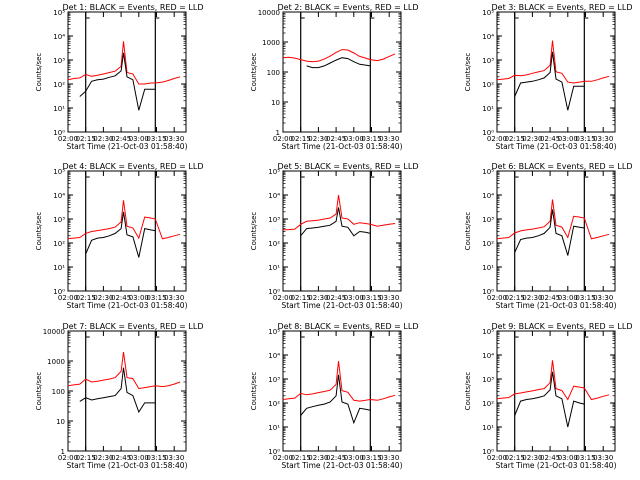 This screenshot has width=640, height=480. Describe the element at coordinates (58, 392) in the screenshot. I see `y-tick-label: 100` at that location.